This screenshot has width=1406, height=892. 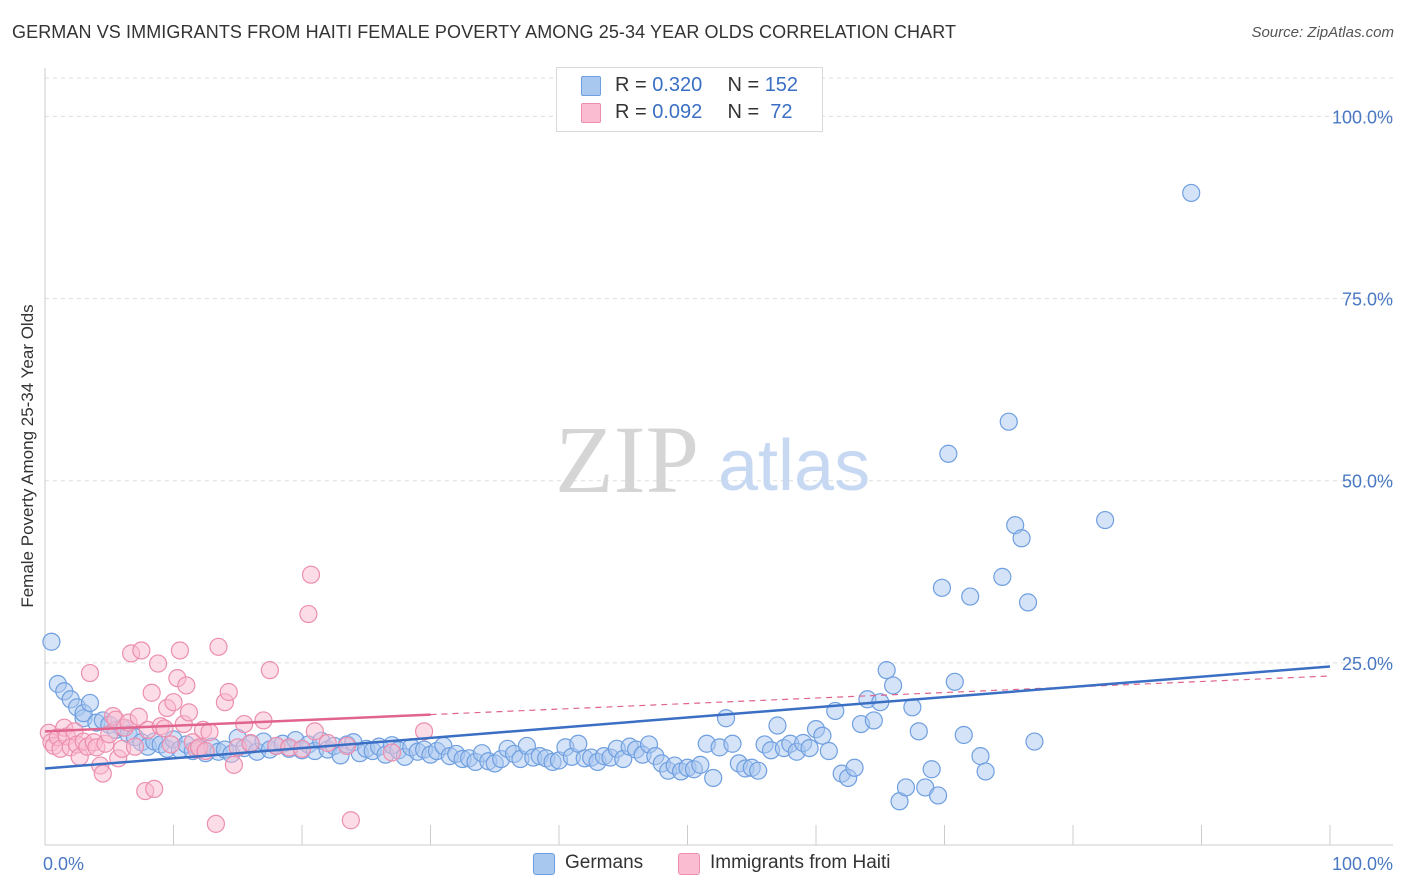 What do you see at coordinates (591, 86) in the screenshot?
I see `legend-swatch-germans` at bounding box center [591, 86].